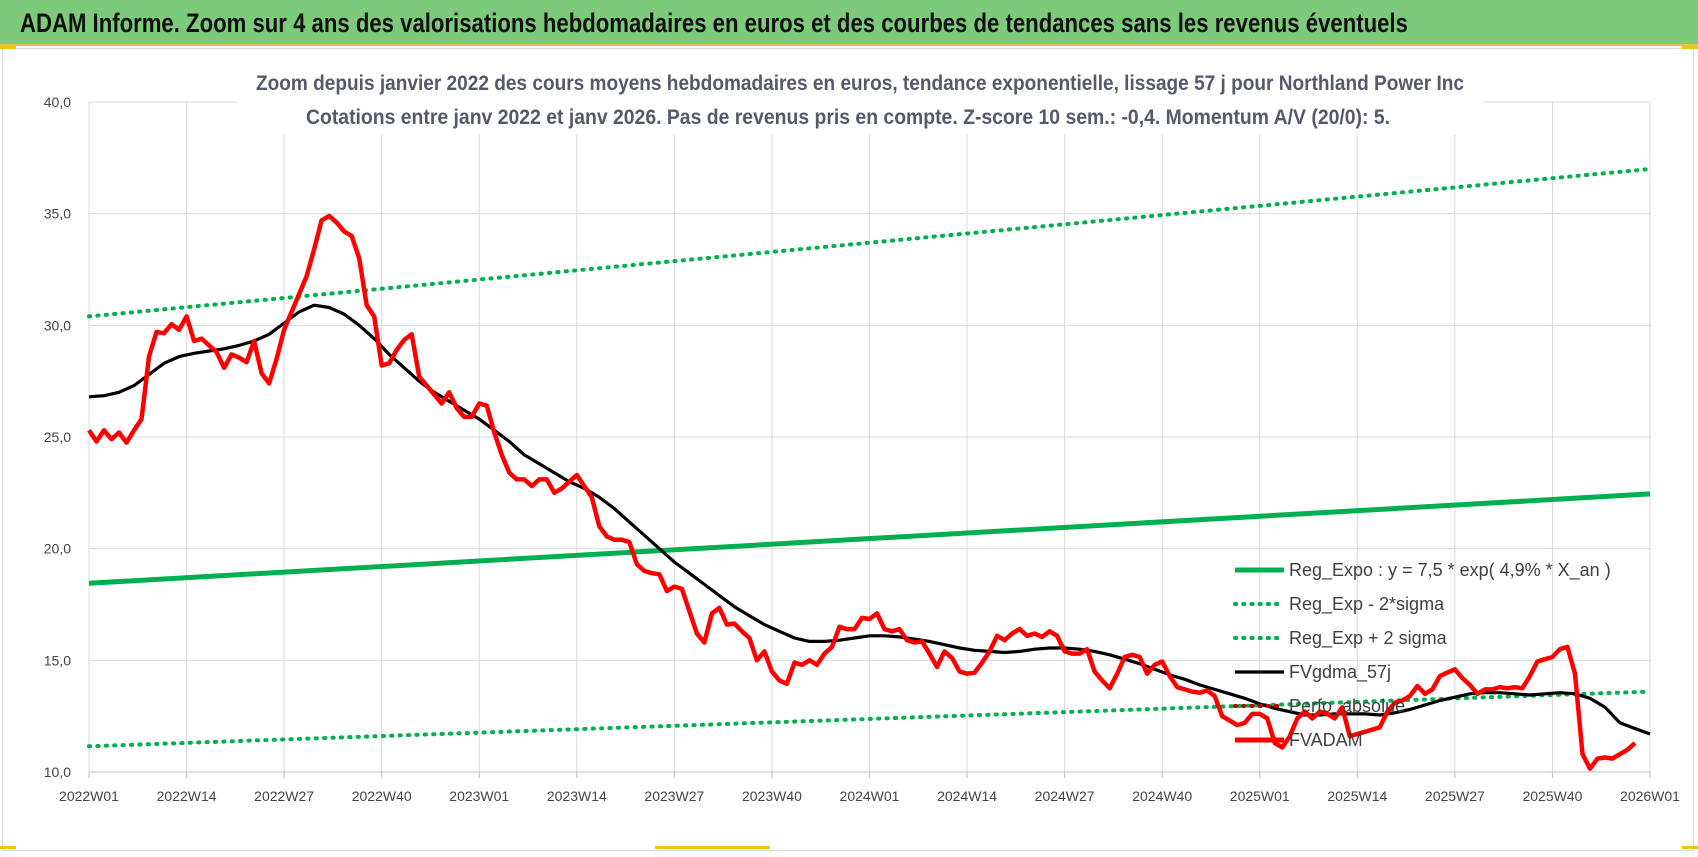 This screenshot has height=857, width=1698. Describe the element at coordinates (1455, 796) in the screenshot. I see `x-tick-label: 2025W27` at that location.